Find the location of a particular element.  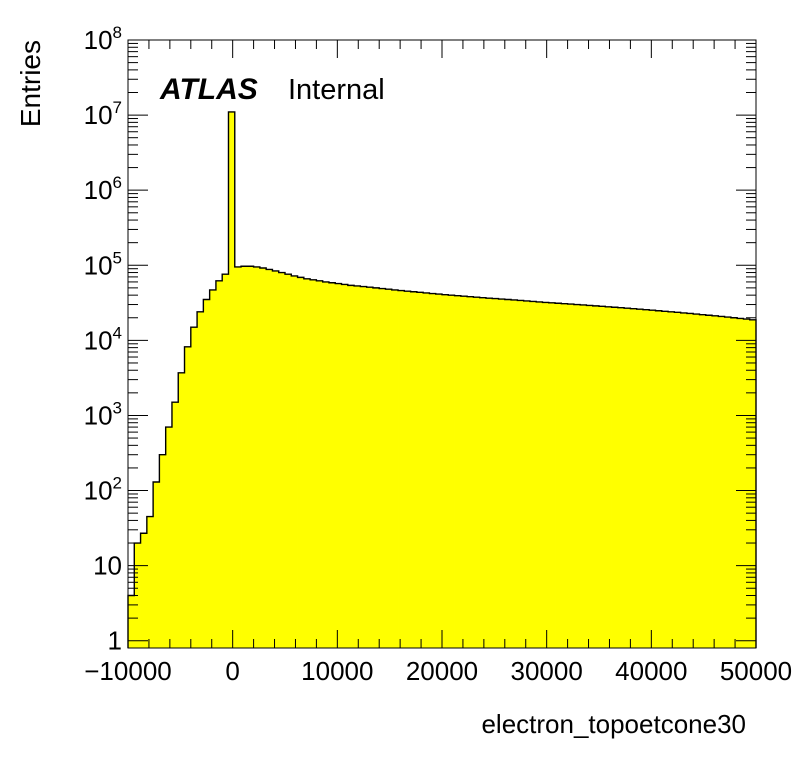

x-tick-label: 0 is located at coordinates (232, 671).